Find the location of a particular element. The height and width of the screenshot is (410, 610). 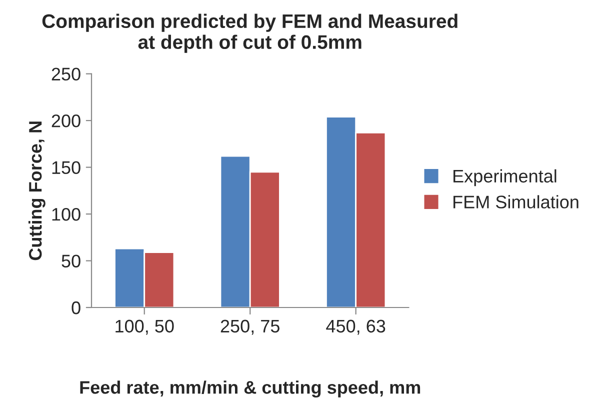

y-tick-label: 50 is located at coordinates (71, 261).